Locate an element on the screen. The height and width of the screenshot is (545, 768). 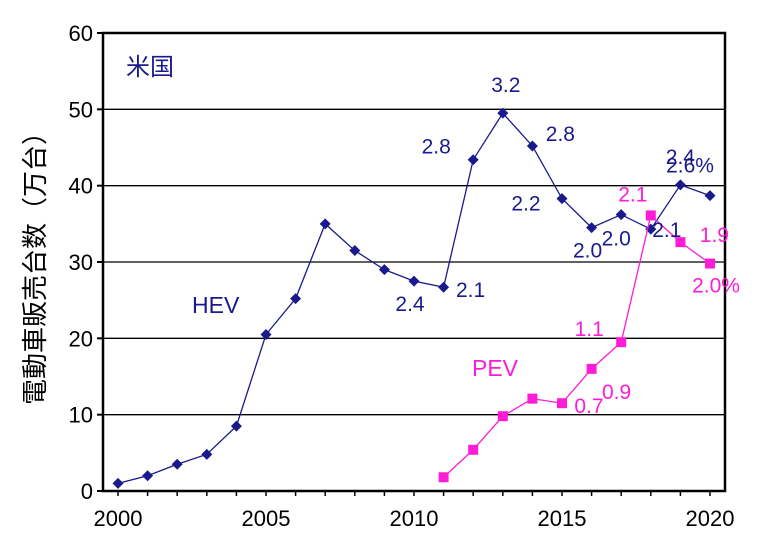
series-label-pev: PEV is located at coordinates (495, 368).